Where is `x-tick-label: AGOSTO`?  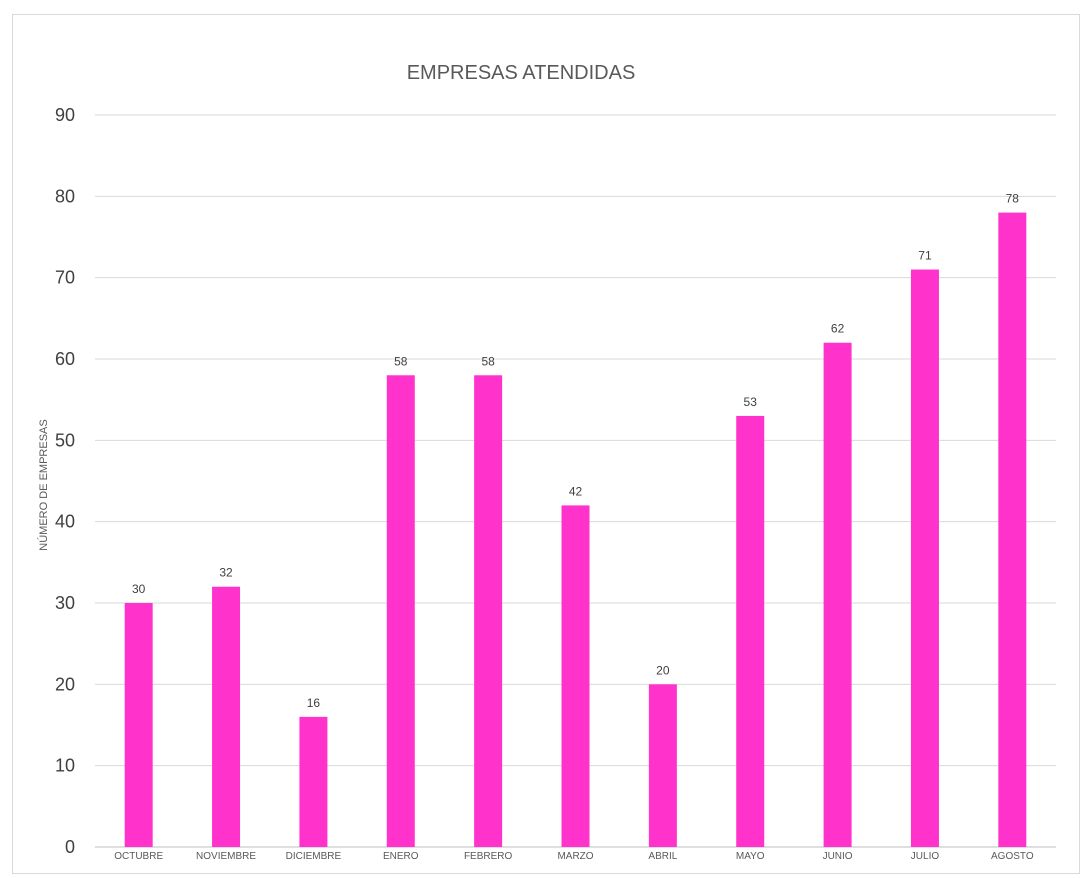 x-tick-label: AGOSTO is located at coordinates (1012, 856).